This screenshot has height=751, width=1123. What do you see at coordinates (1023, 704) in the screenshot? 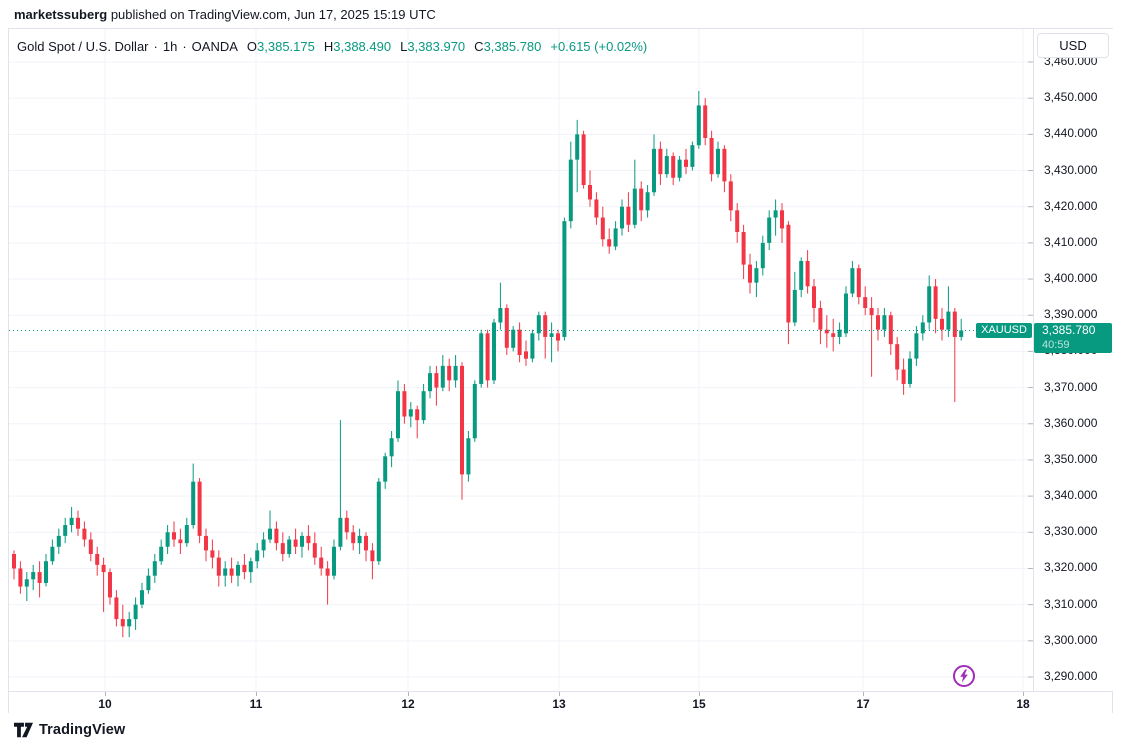
I see `time-axis-label: 18` at bounding box center [1023, 704].